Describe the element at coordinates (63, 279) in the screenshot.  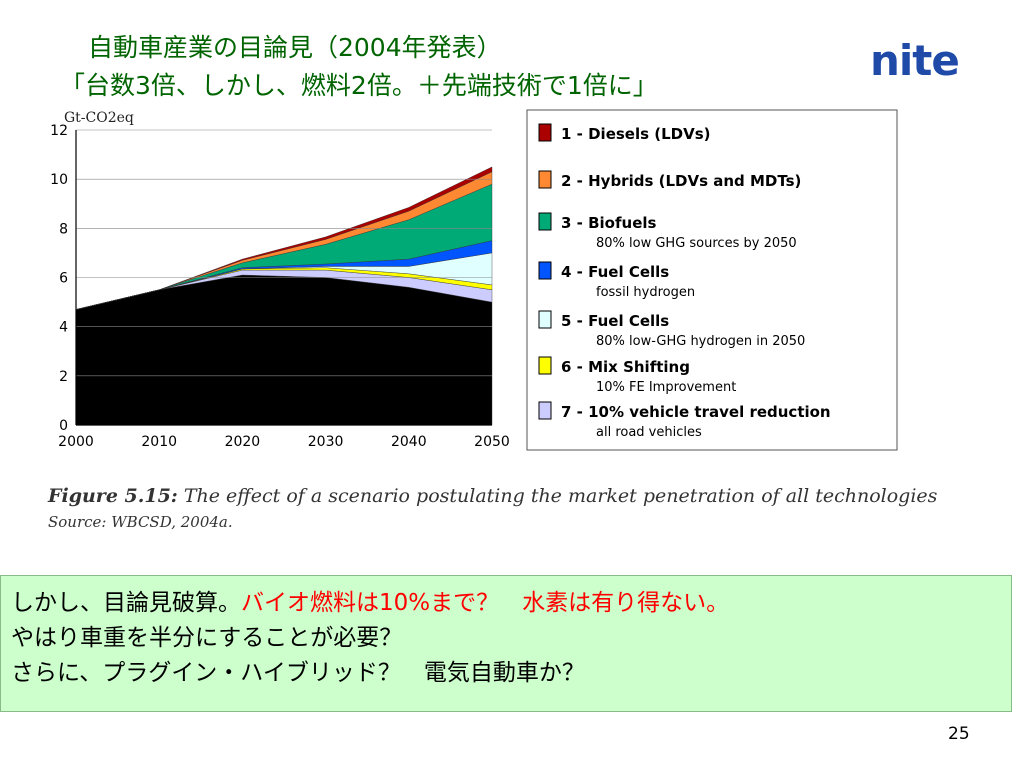
I see `y-tick-label-6: 6` at that location.